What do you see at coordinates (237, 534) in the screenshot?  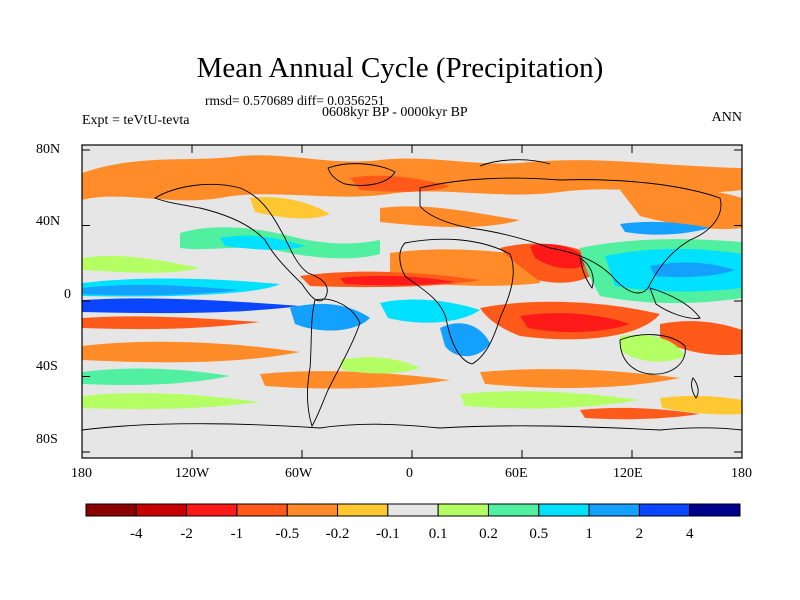 I see `colorbar-label: -1` at bounding box center [237, 534].